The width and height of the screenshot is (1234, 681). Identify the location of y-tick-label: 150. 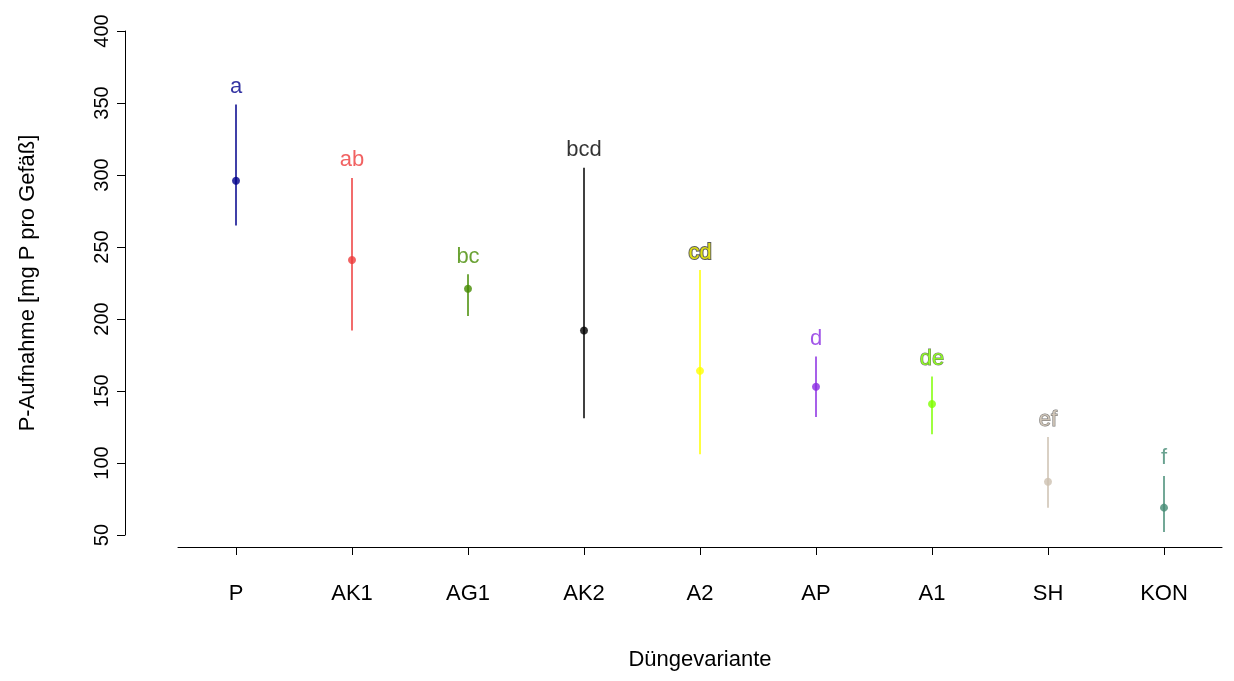
(101, 391).